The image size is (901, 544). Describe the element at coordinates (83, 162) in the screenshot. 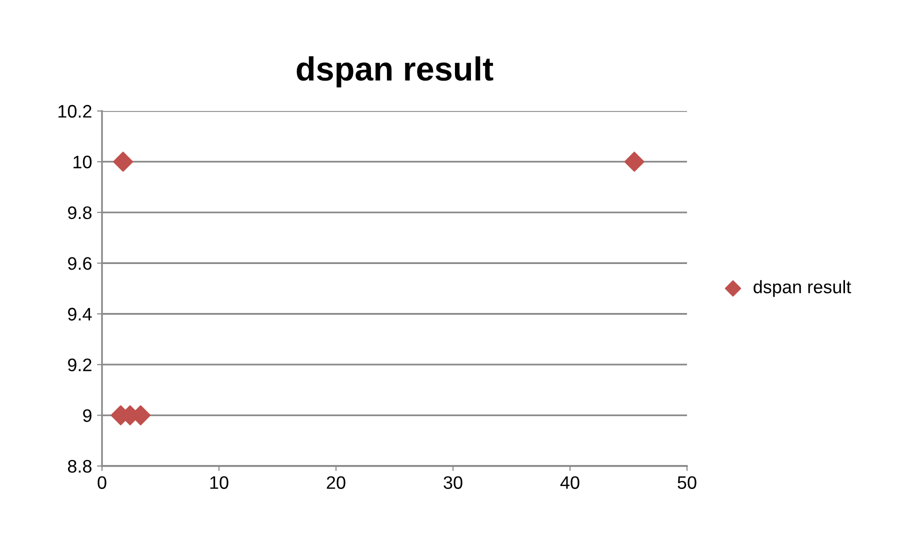

I see `y-tick-label: 10` at that location.